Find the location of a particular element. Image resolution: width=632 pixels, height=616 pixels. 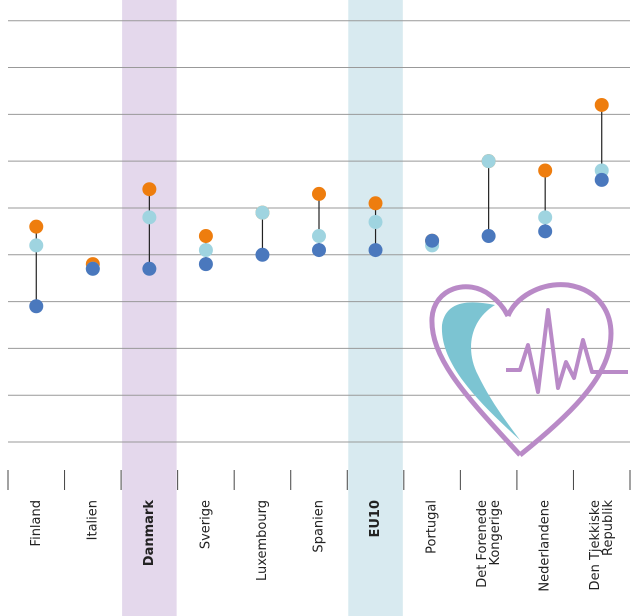

x-tick-label: Finland is located at coordinates (36, 523).